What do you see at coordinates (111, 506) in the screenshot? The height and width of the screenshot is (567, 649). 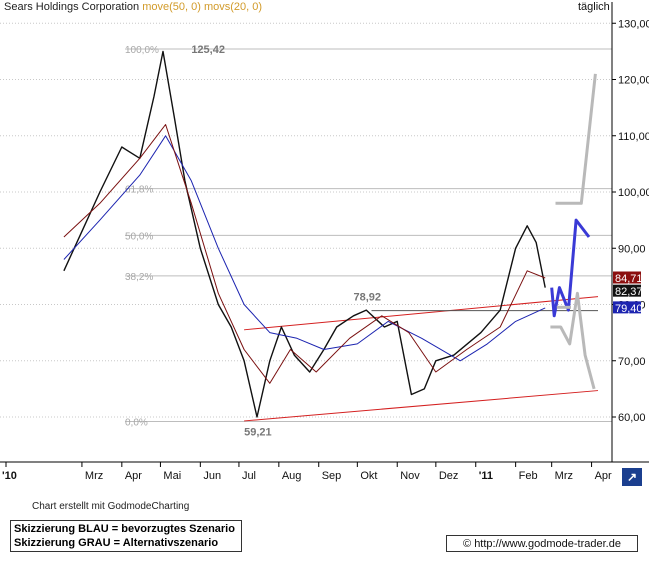 I see `chart-credit: Chart erstellt mit GodmodeCharting` at bounding box center [111, 506].